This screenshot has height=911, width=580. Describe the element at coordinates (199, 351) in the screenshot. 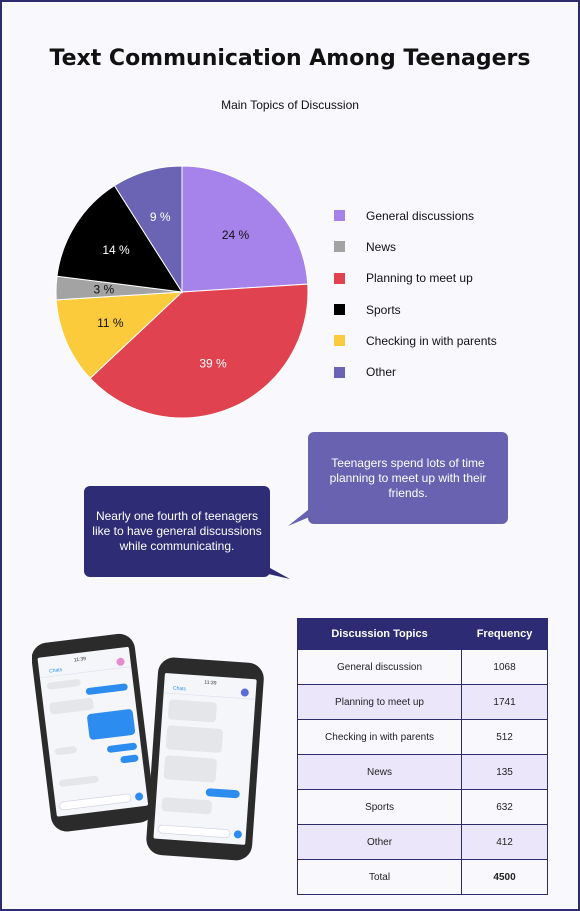

I see `pie-slice-planning-to-meet-up` at that location.